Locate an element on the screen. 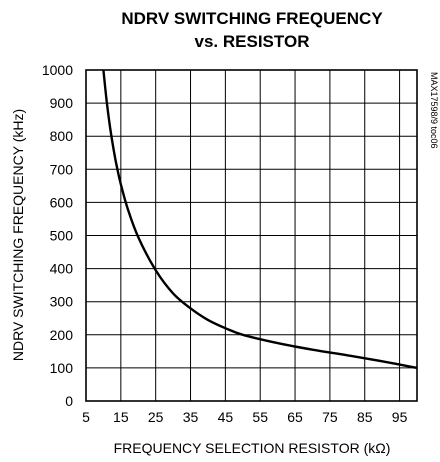  x-axis-label: FREQUENCY SELECTION RESISTOR (kΩ) is located at coordinates (252, 448).